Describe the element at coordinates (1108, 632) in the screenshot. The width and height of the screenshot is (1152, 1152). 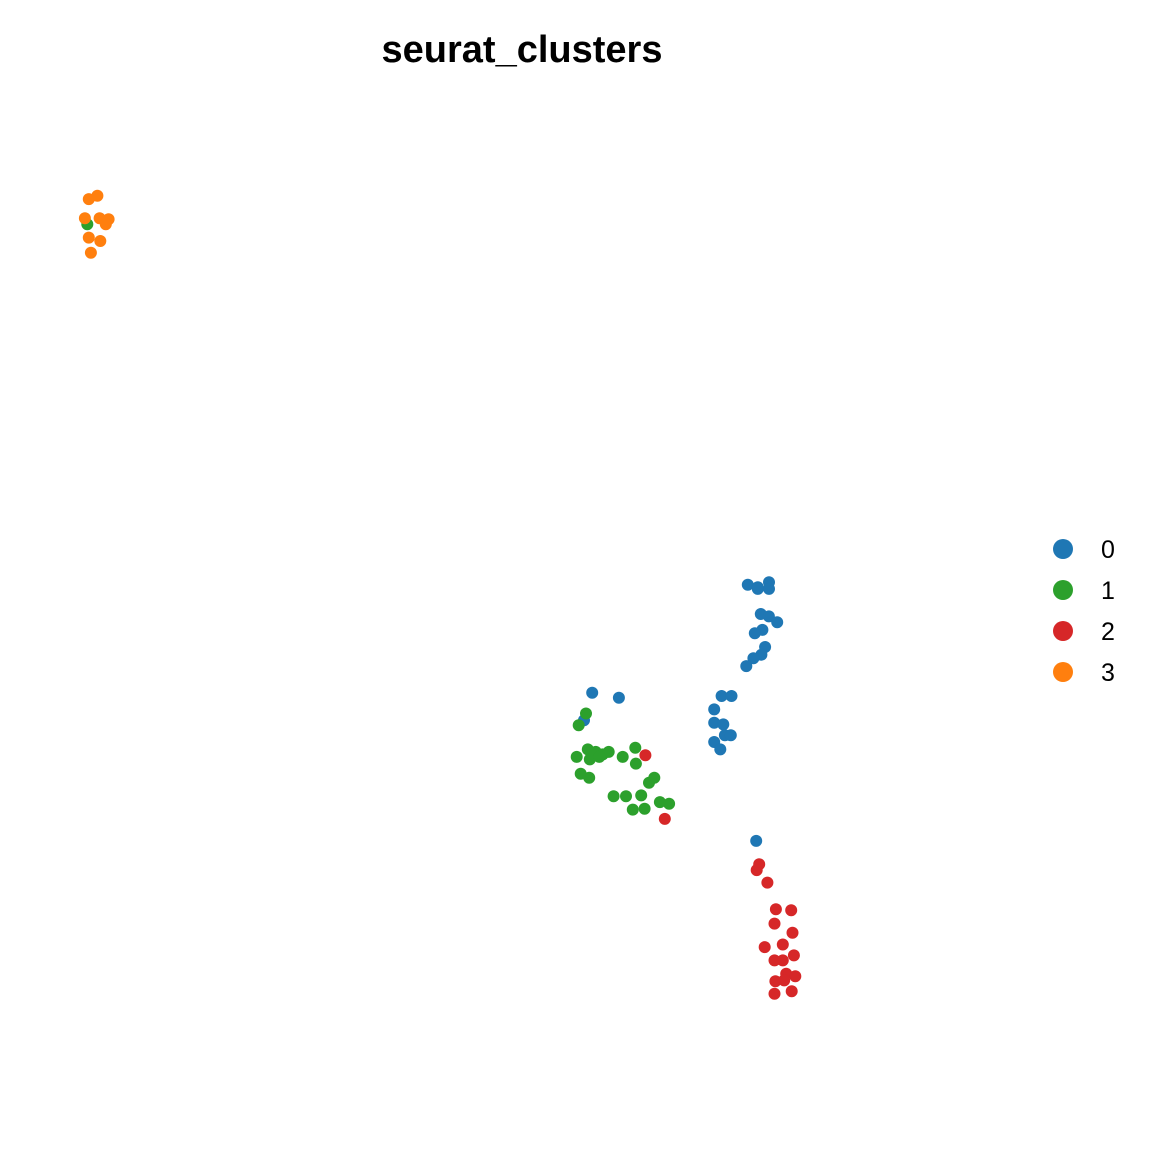
I see `legend-label: 2` at that location.